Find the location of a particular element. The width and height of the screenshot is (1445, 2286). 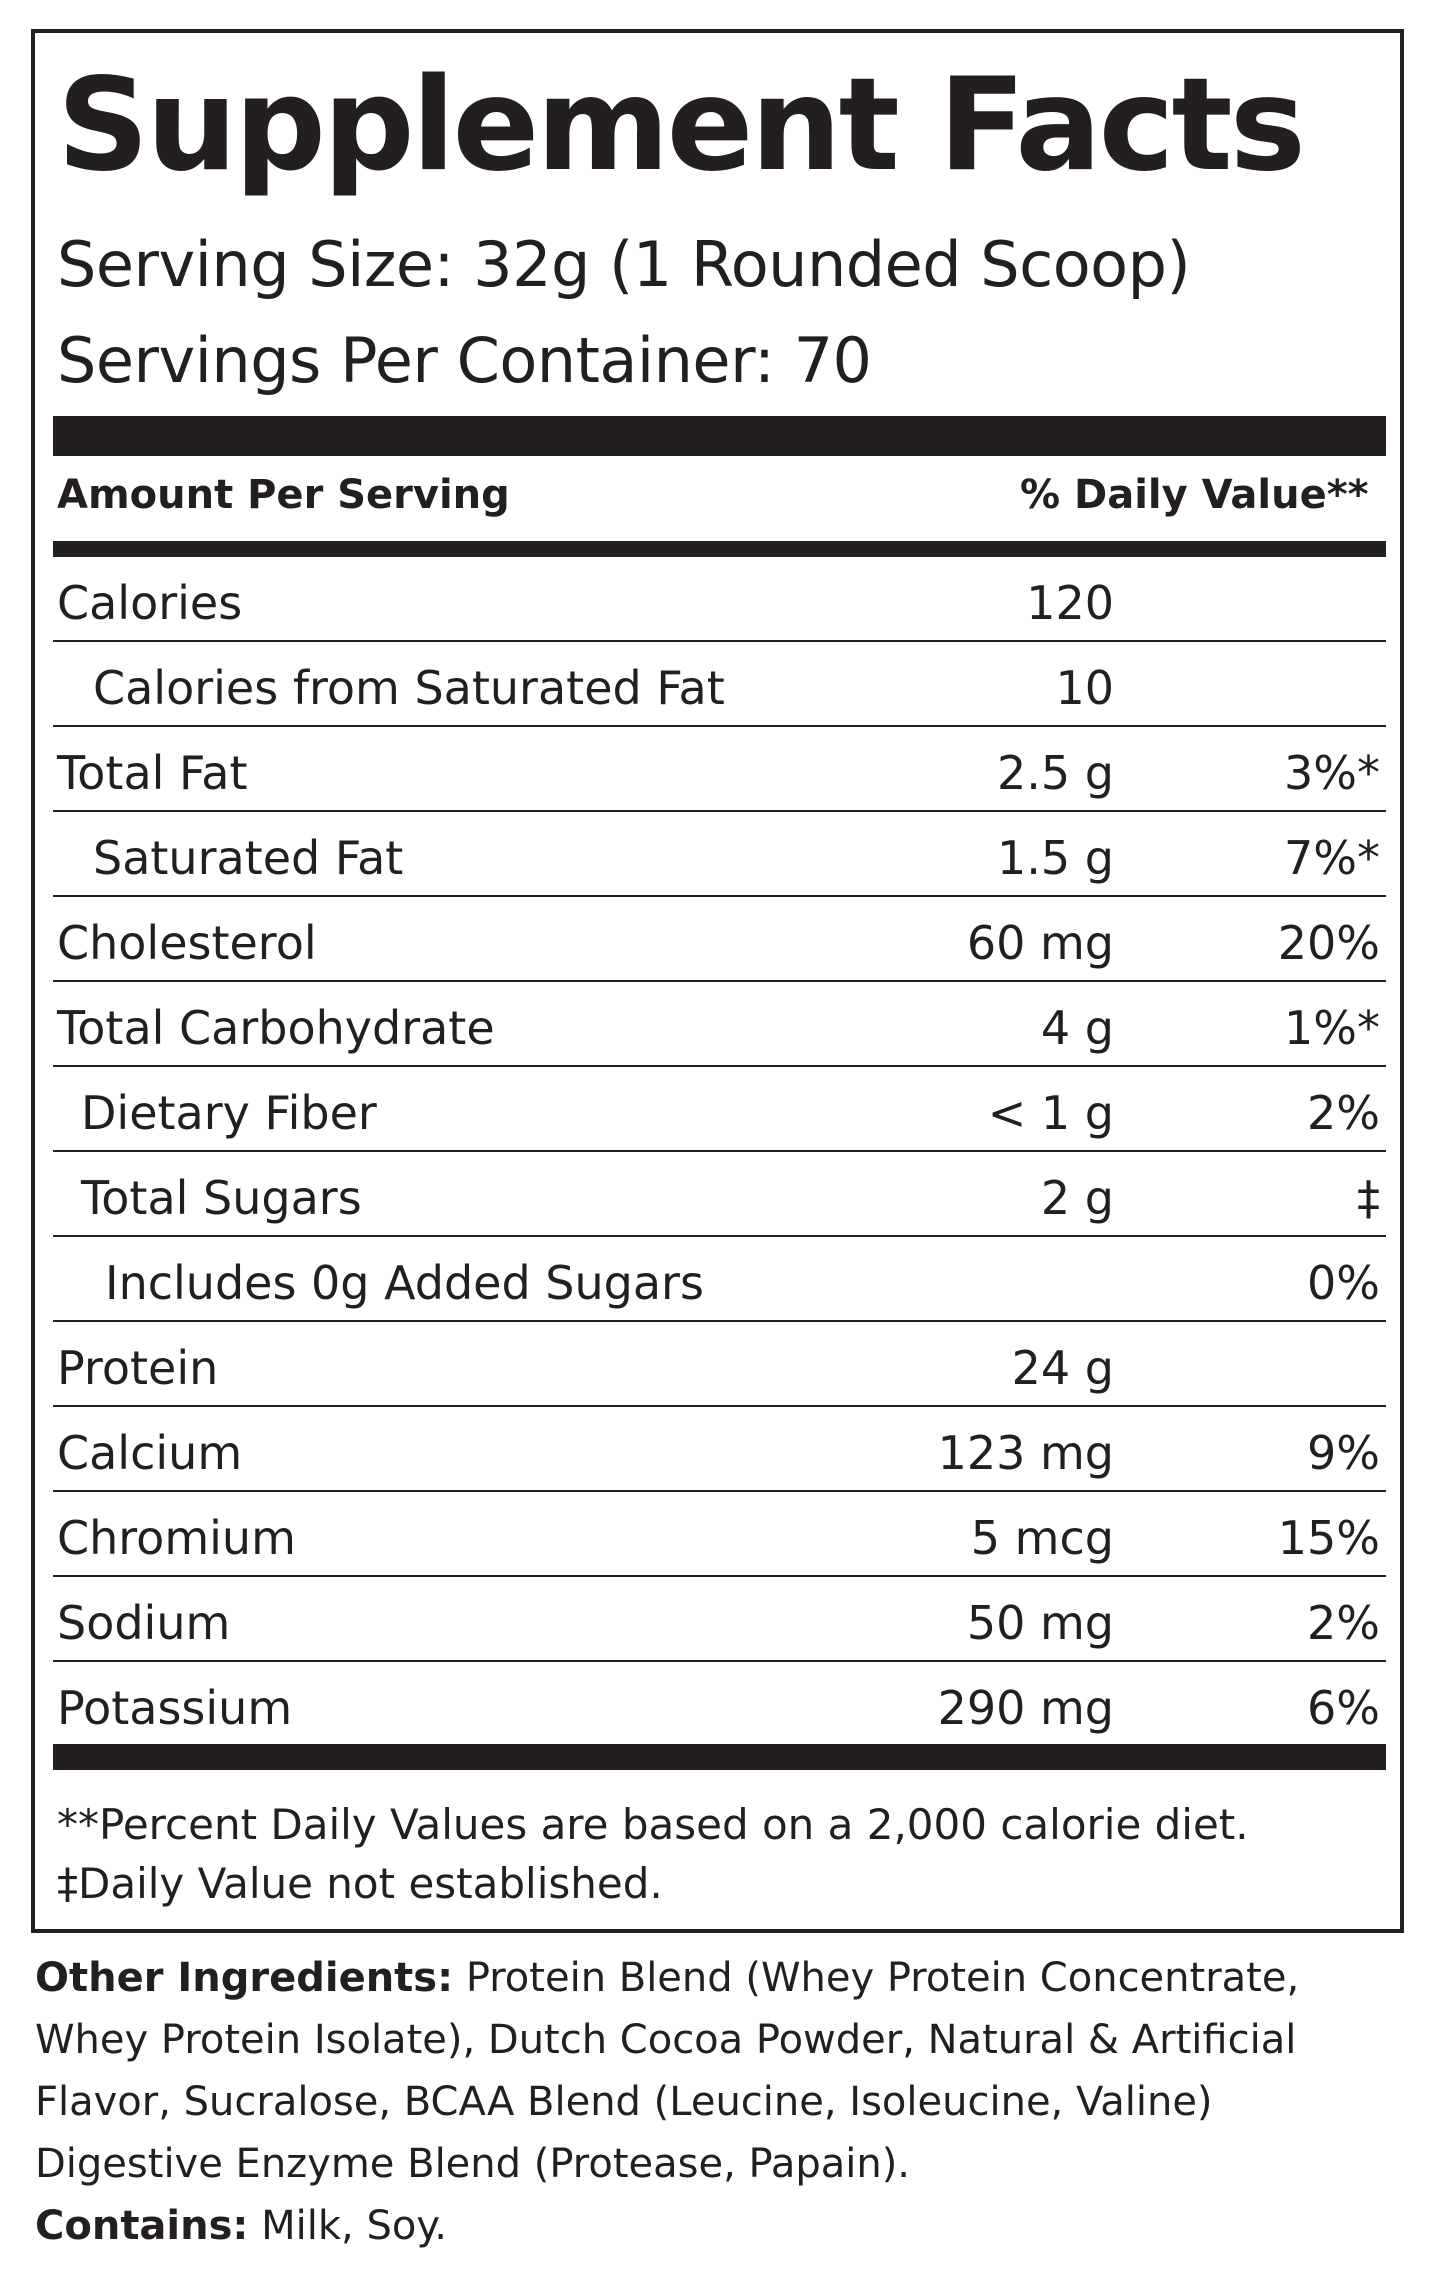

servings-per-container: Servings Per Container: 70 is located at coordinates (464, 360).